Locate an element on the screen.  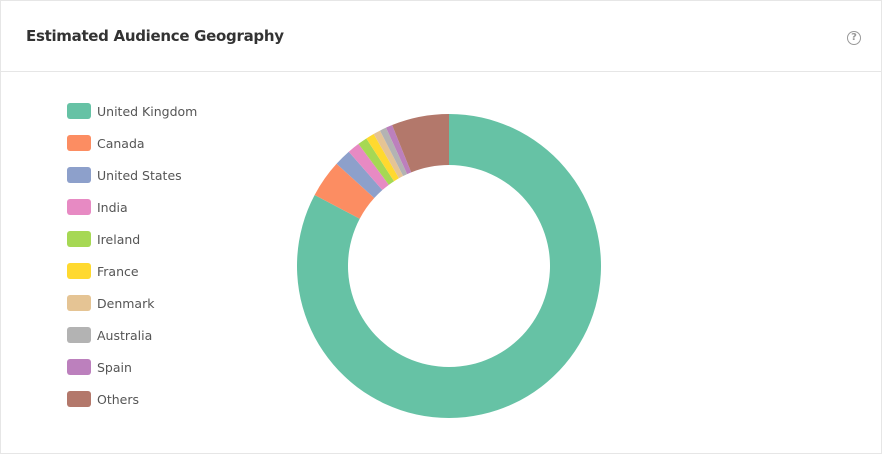
slice-denmark is located at coordinates (388, 154).